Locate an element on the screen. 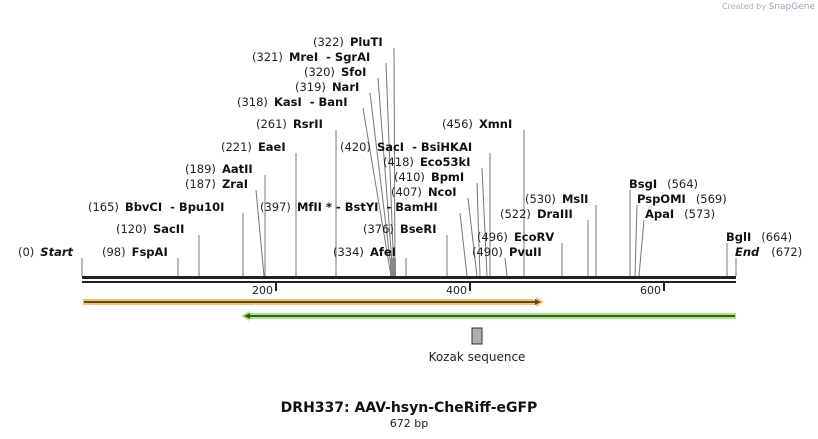 The width and height of the screenshot is (818, 439). sequence-length: 672 bp is located at coordinates (409, 423).